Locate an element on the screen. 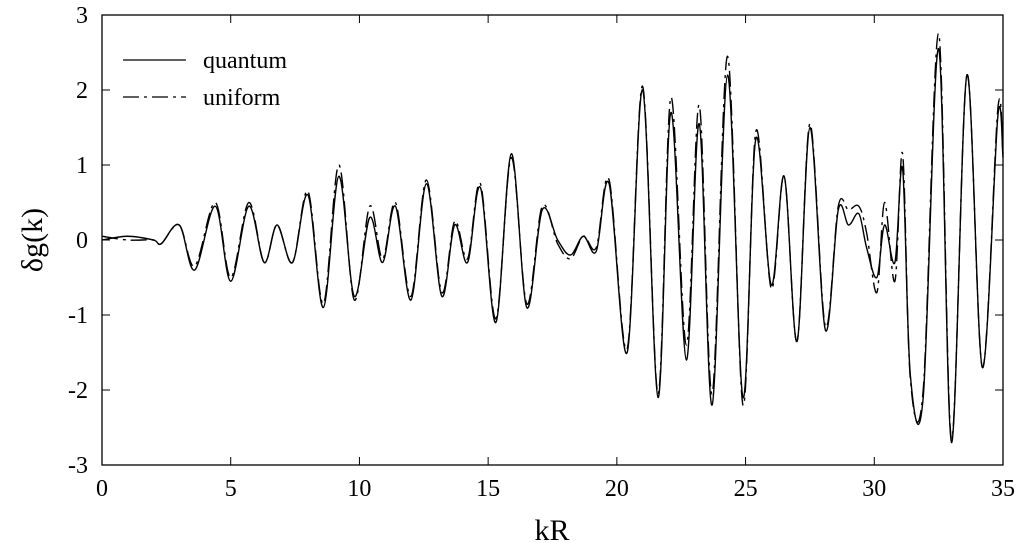 This screenshot has width=1021, height=543. y-tick-label: -3 is located at coordinates (78, 466).